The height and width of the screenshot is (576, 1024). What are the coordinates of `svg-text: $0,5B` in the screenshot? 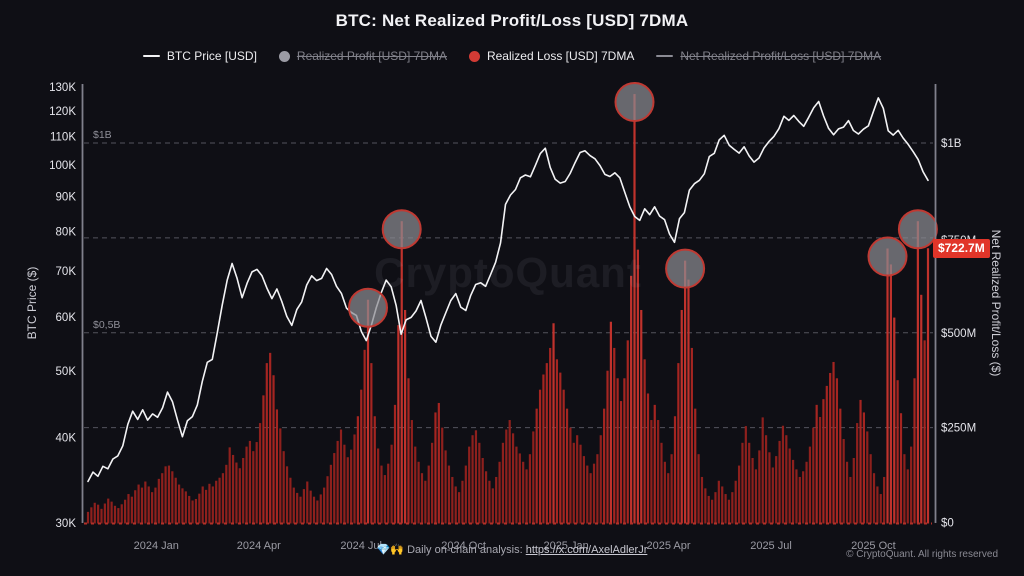 It's located at (106, 325).